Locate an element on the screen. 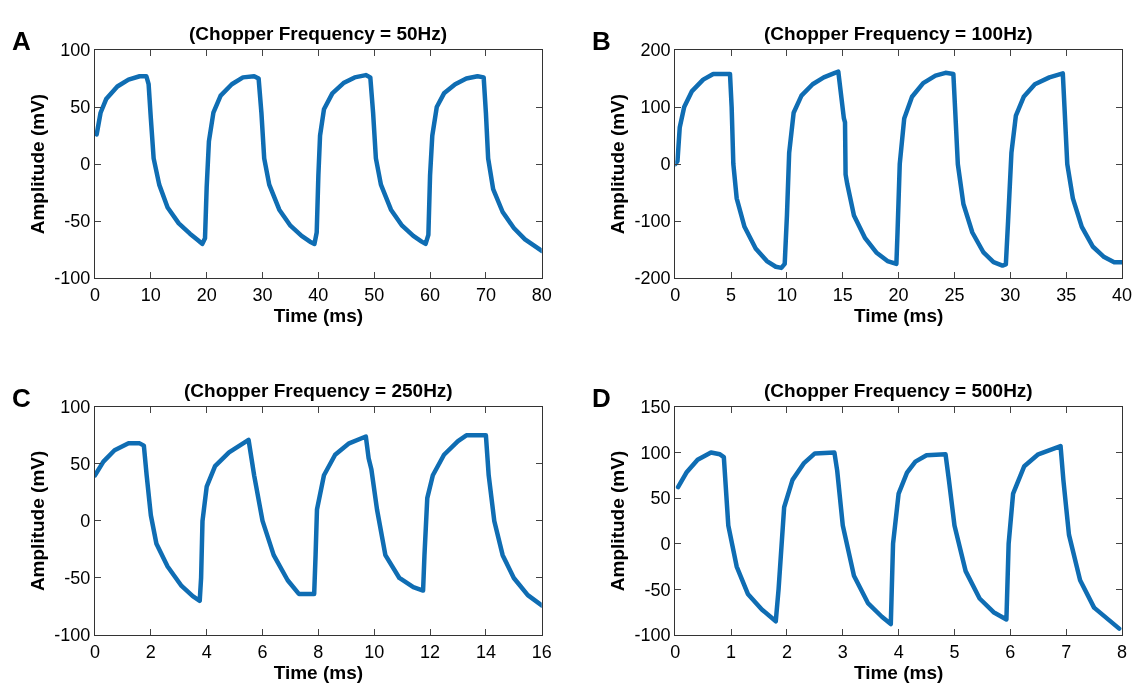  x-tick-label: 15 is located at coordinates (842, 294).